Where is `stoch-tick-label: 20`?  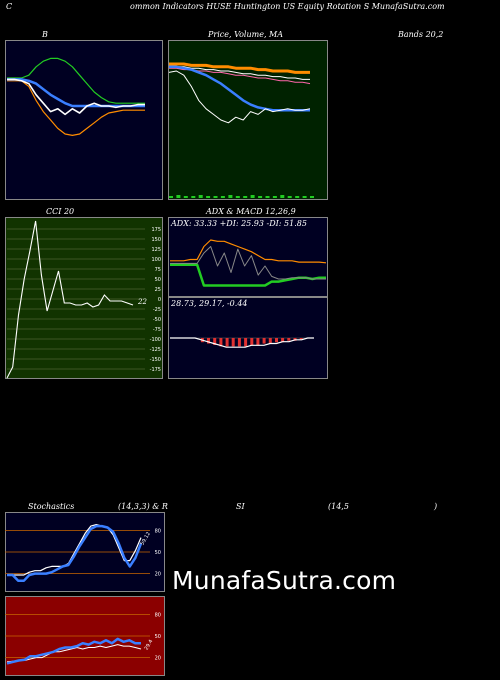
stoch-tick-label: 20 is located at coordinates (158, 575).